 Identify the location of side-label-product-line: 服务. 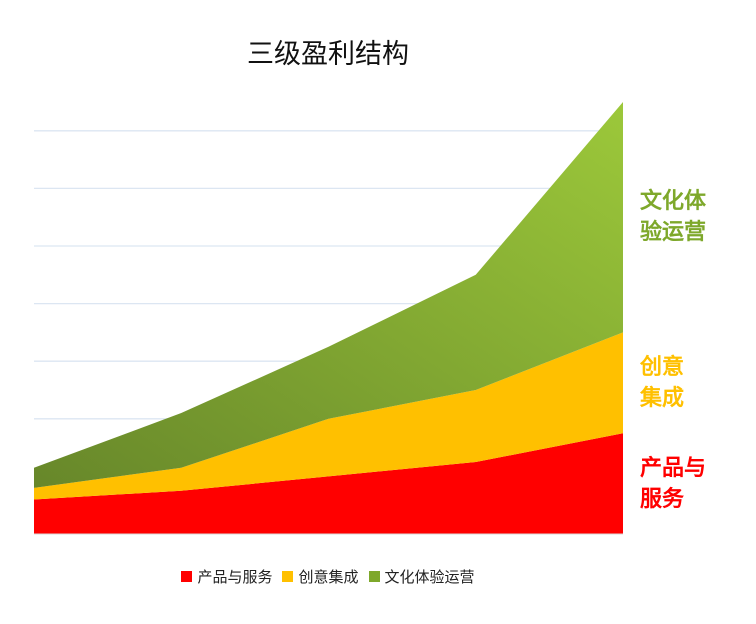
(662, 499).